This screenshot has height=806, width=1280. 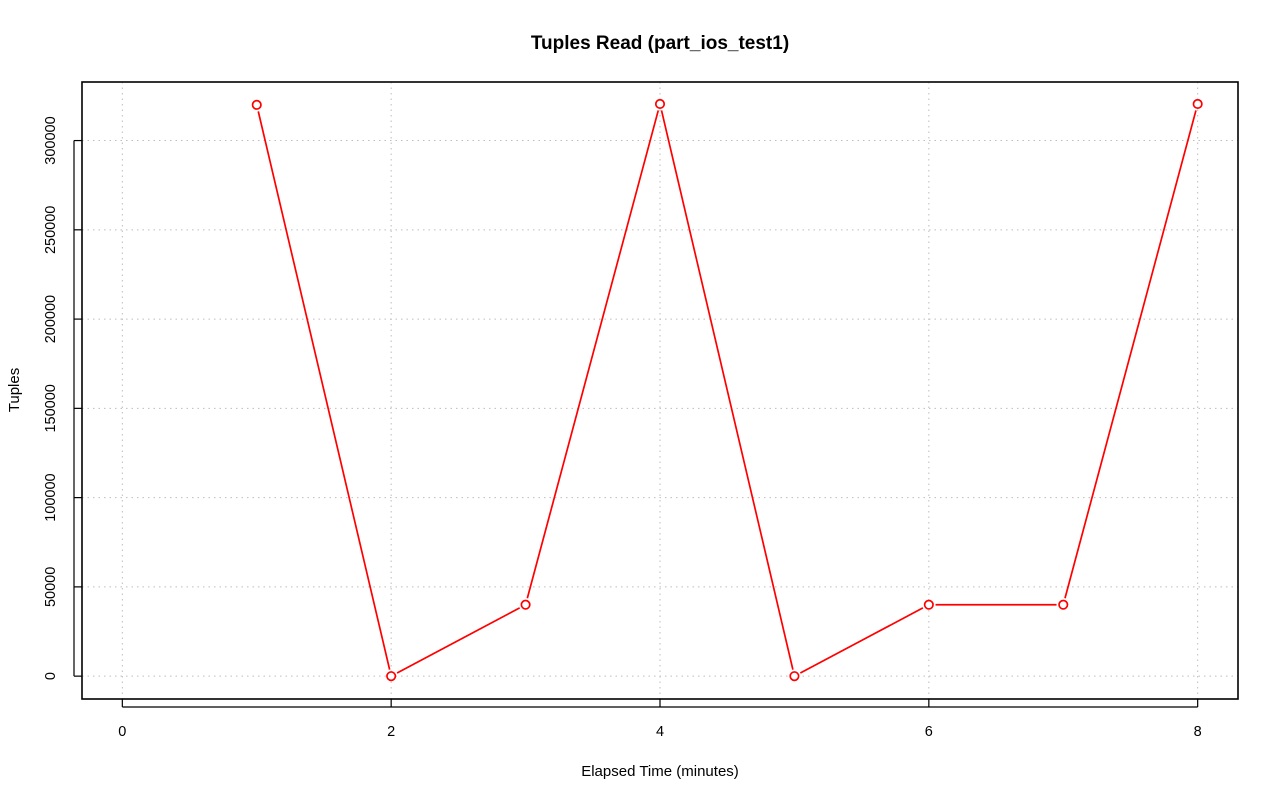 I want to click on y-tick-label: 250000, so click(x=51, y=230).